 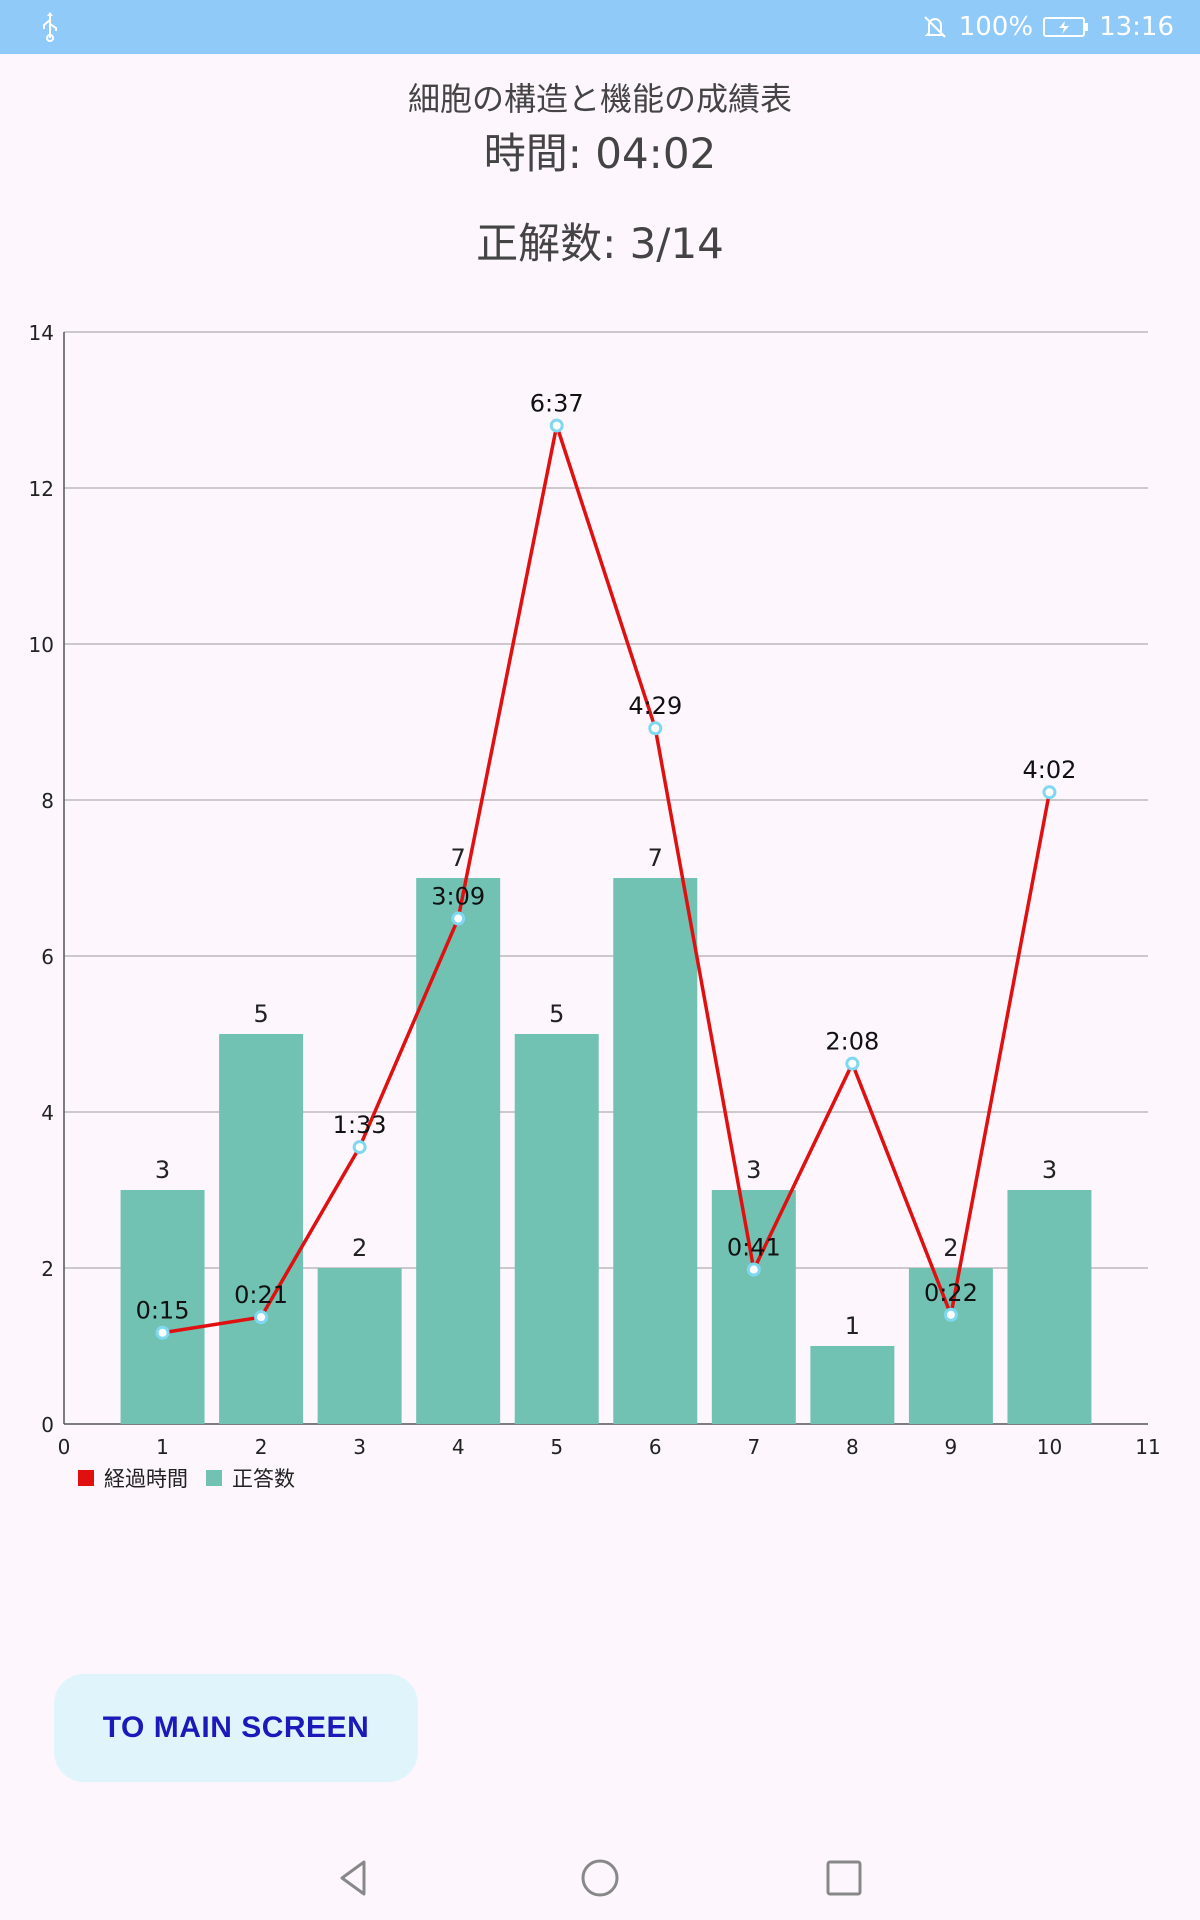 I want to click on score: 正解数: 3/14, so click(x=600, y=243).